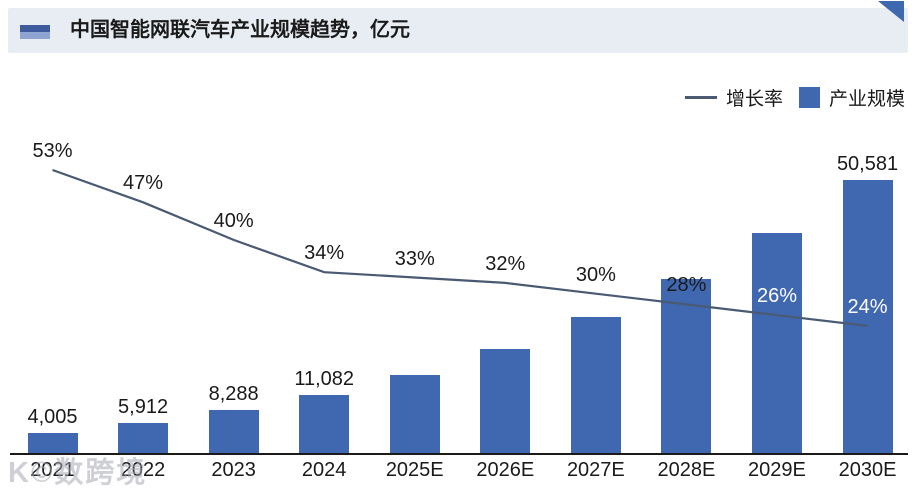 The width and height of the screenshot is (916, 489). Describe the element at coordinates (414, 414) in the screenshot. I see `bar-2025E` at that location.